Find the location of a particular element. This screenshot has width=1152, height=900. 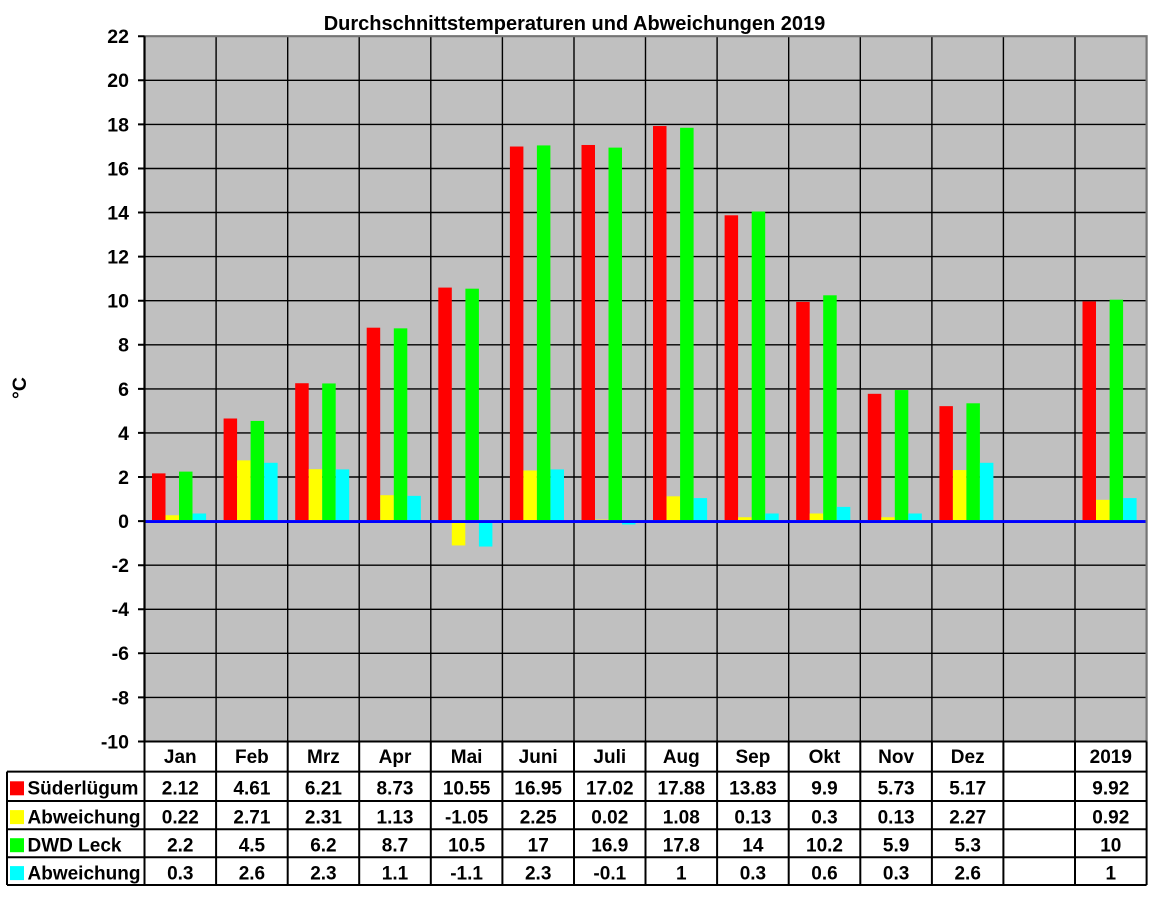

svg-text: 5.3 is located at coordinates (967, 846).